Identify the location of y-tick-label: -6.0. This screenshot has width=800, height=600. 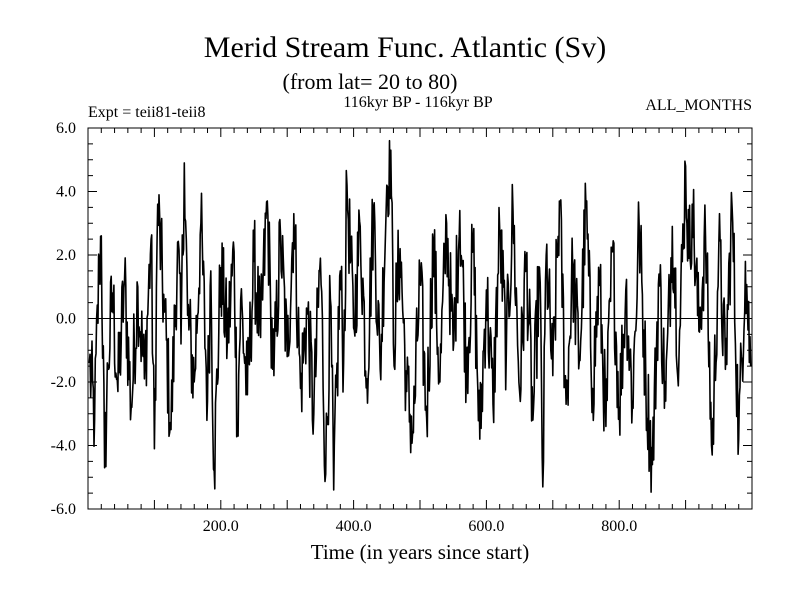
(63, 509).